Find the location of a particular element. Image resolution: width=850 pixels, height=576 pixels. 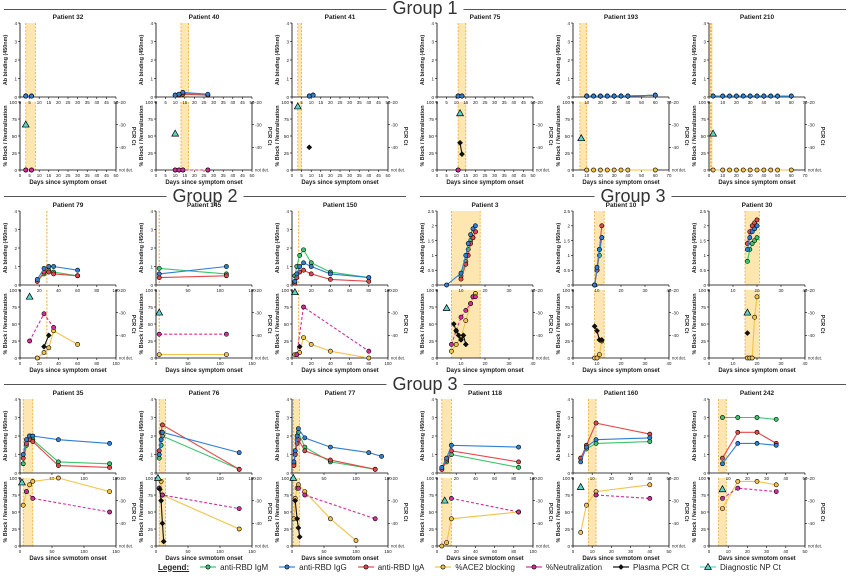

series-point-neut is located at coordinates (461, 317).